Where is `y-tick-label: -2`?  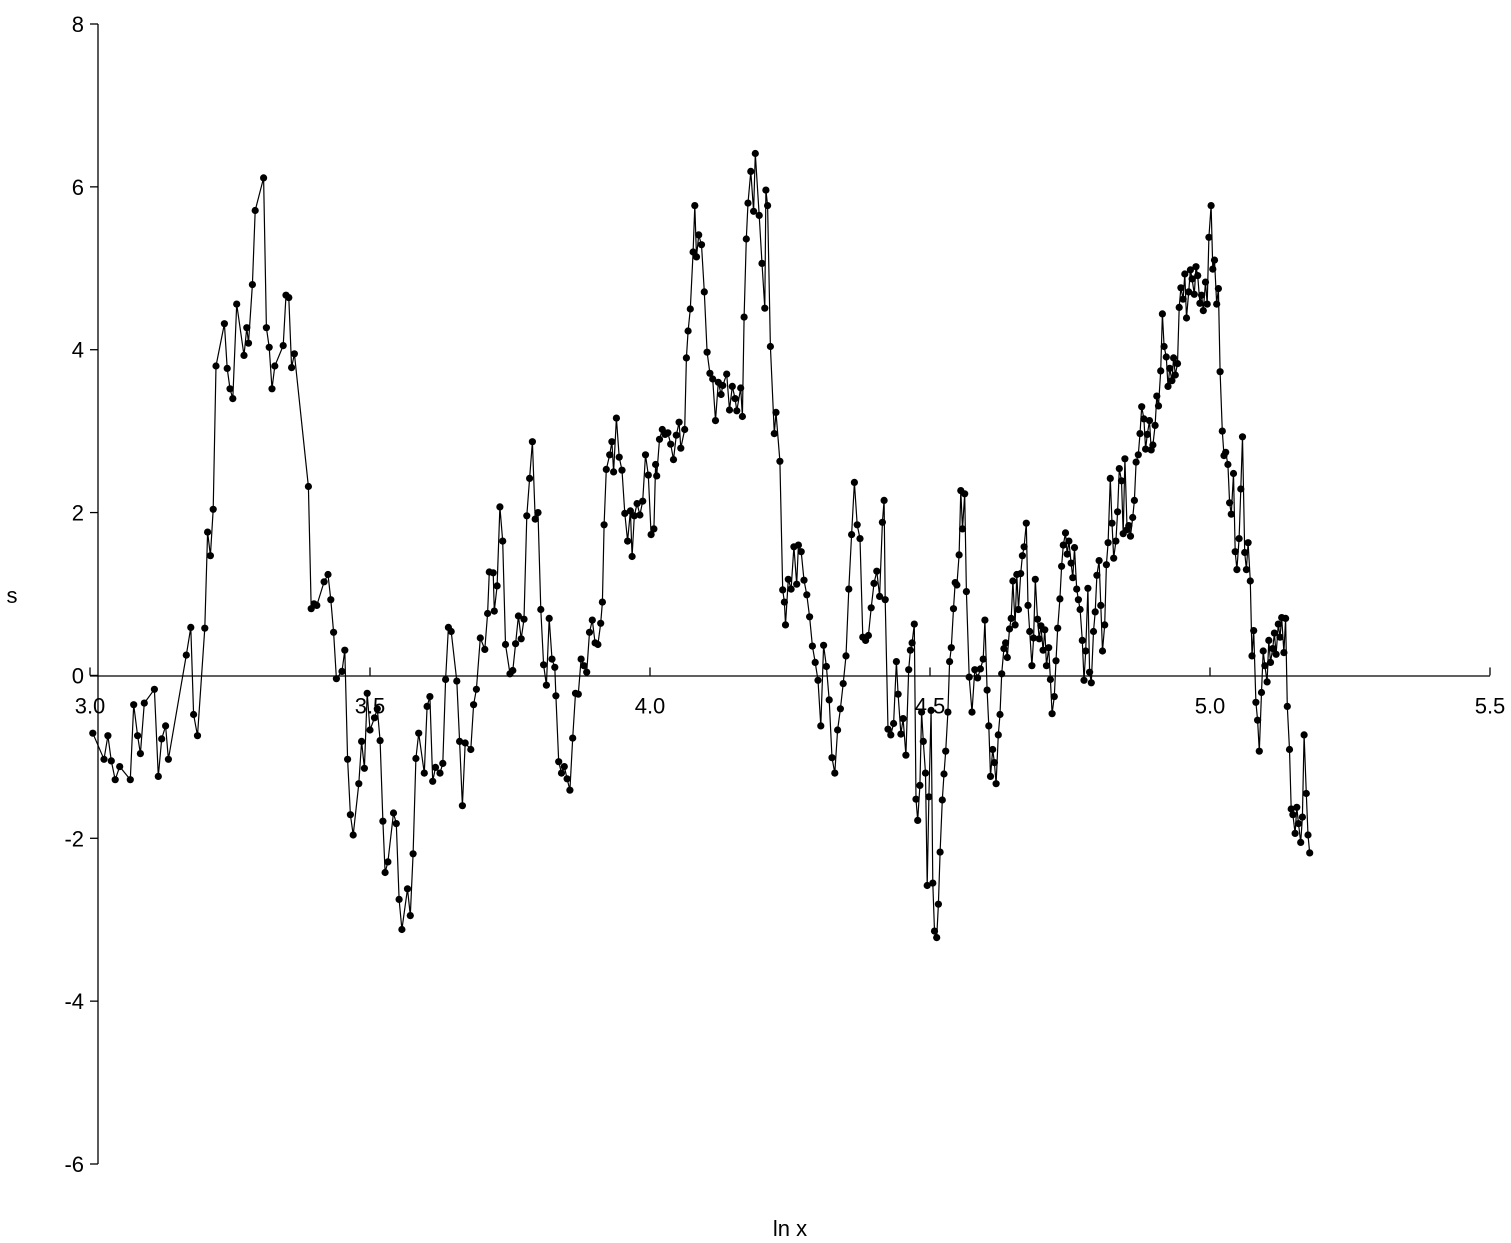 y-tick-label: -2 is located at coordinates (74, 838).